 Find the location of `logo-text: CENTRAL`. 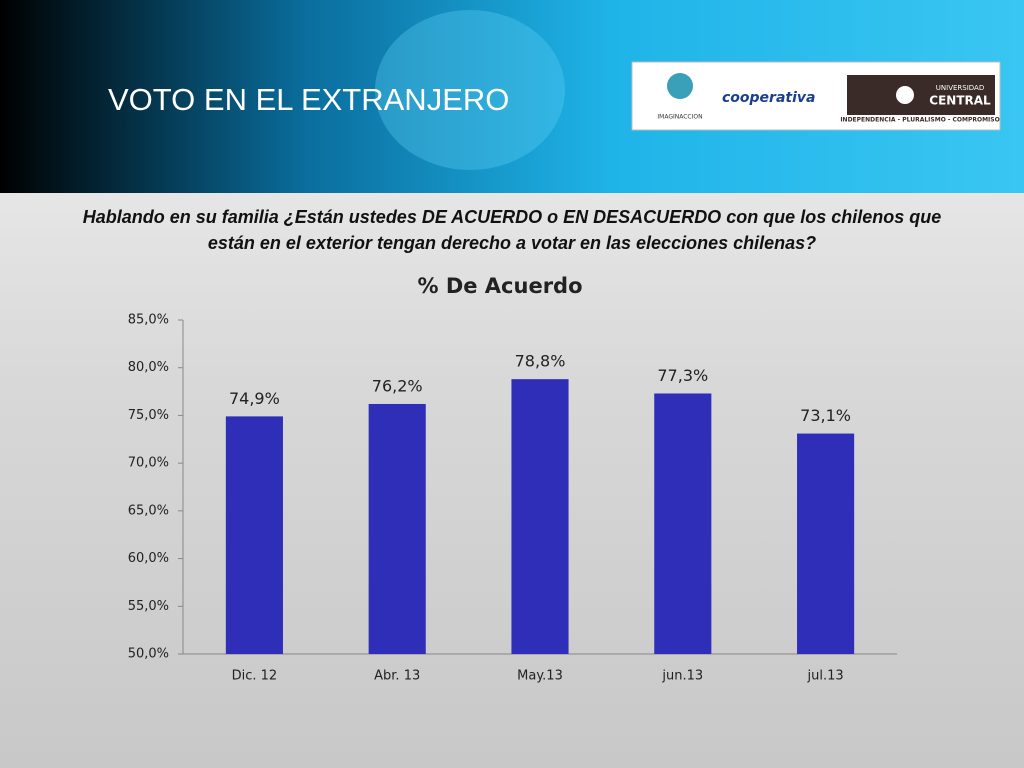

logo-text: CENTRAL is located at coordinates (960, 101).